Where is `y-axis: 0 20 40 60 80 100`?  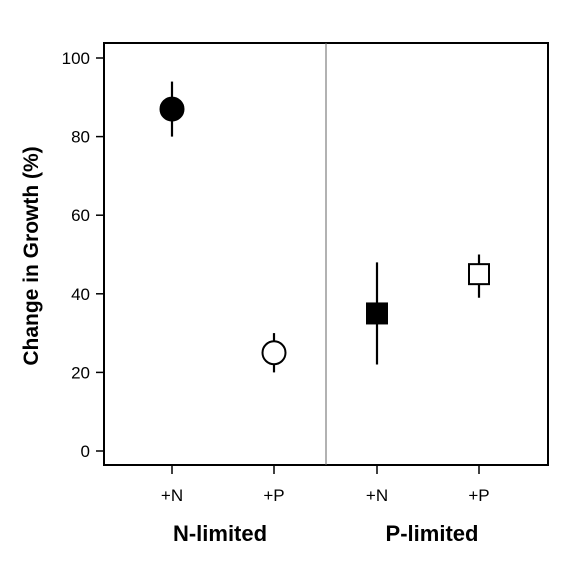 y-axis: 0 20 40 60 80 100 is located at coordinates (83, 255).